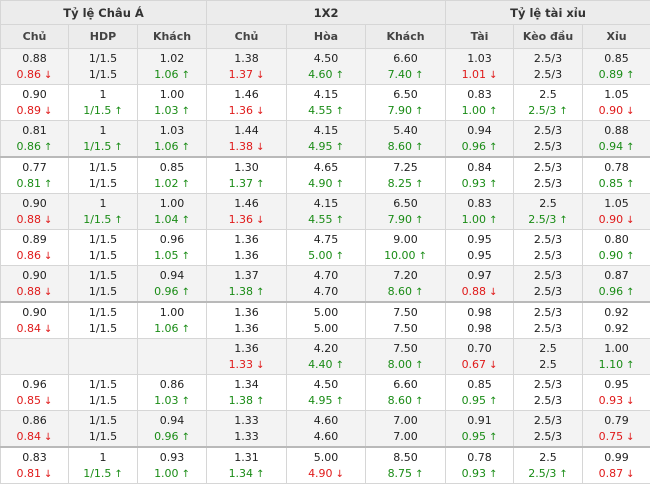 This screenshot has width=650, height=490. Describe the element at coordinates (172, 111) in the screenshot. I see `current-odds: 1.03 ↑` at that location.